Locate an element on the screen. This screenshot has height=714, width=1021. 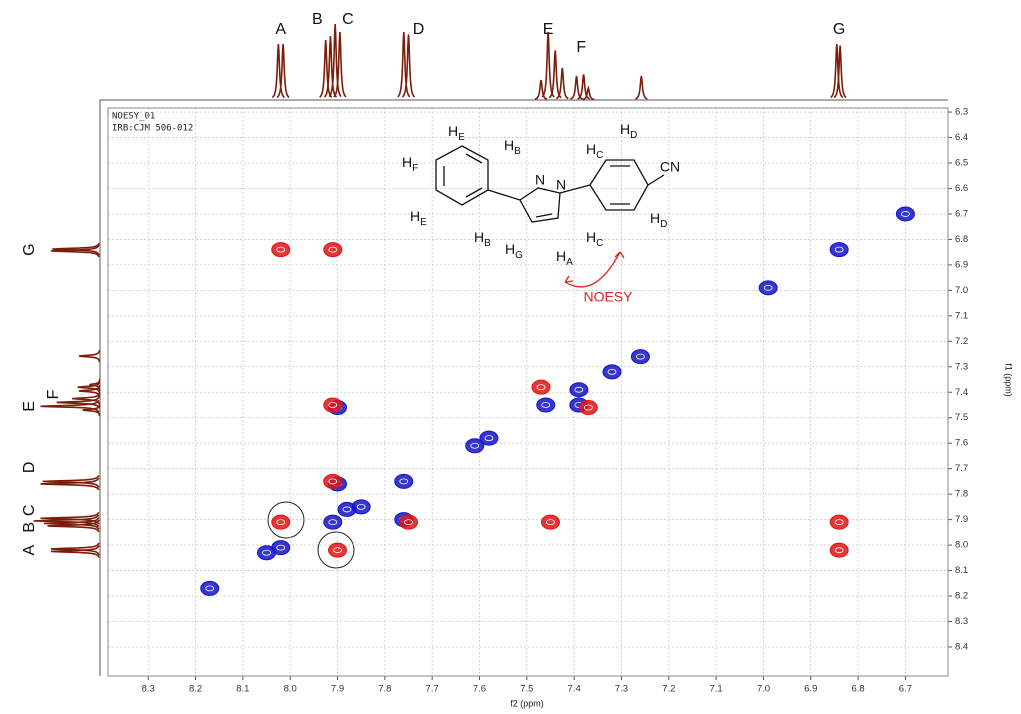
noe-arrow is located at coordinates (592, 269).